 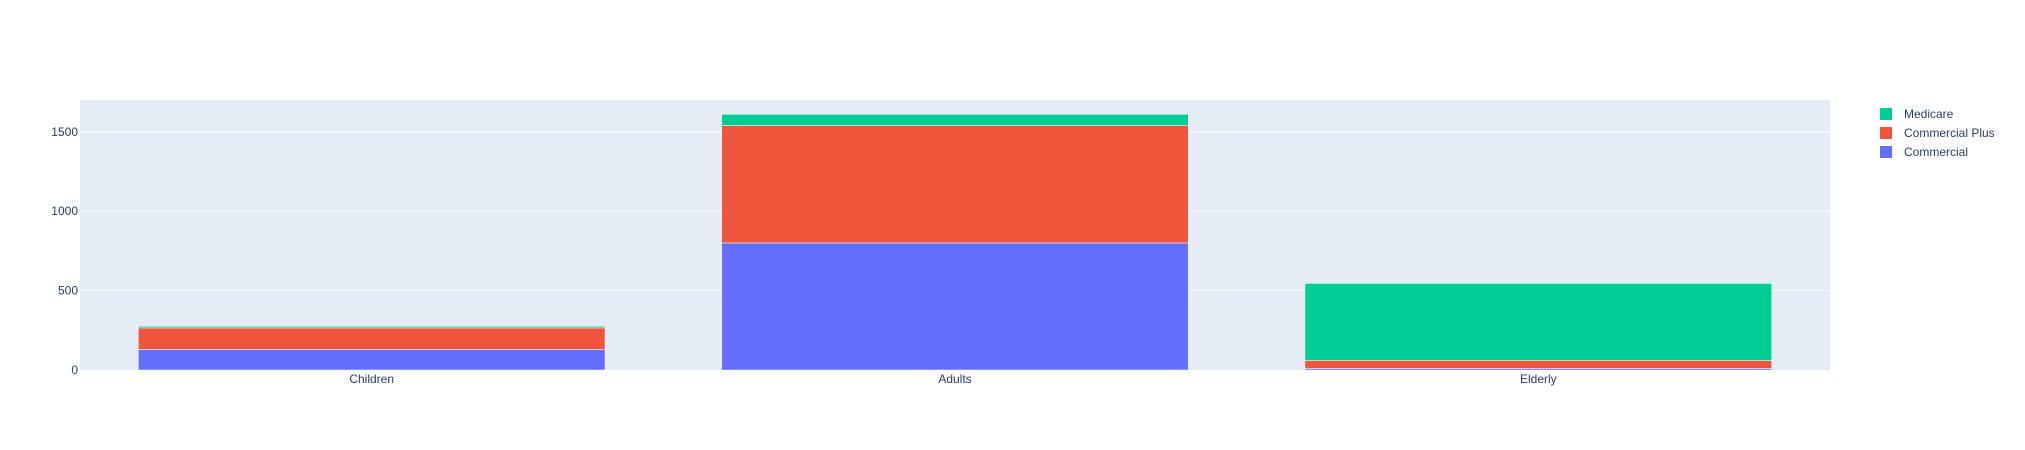 I want to click on x-tick-label: Adults, so click(x=954, y=379).